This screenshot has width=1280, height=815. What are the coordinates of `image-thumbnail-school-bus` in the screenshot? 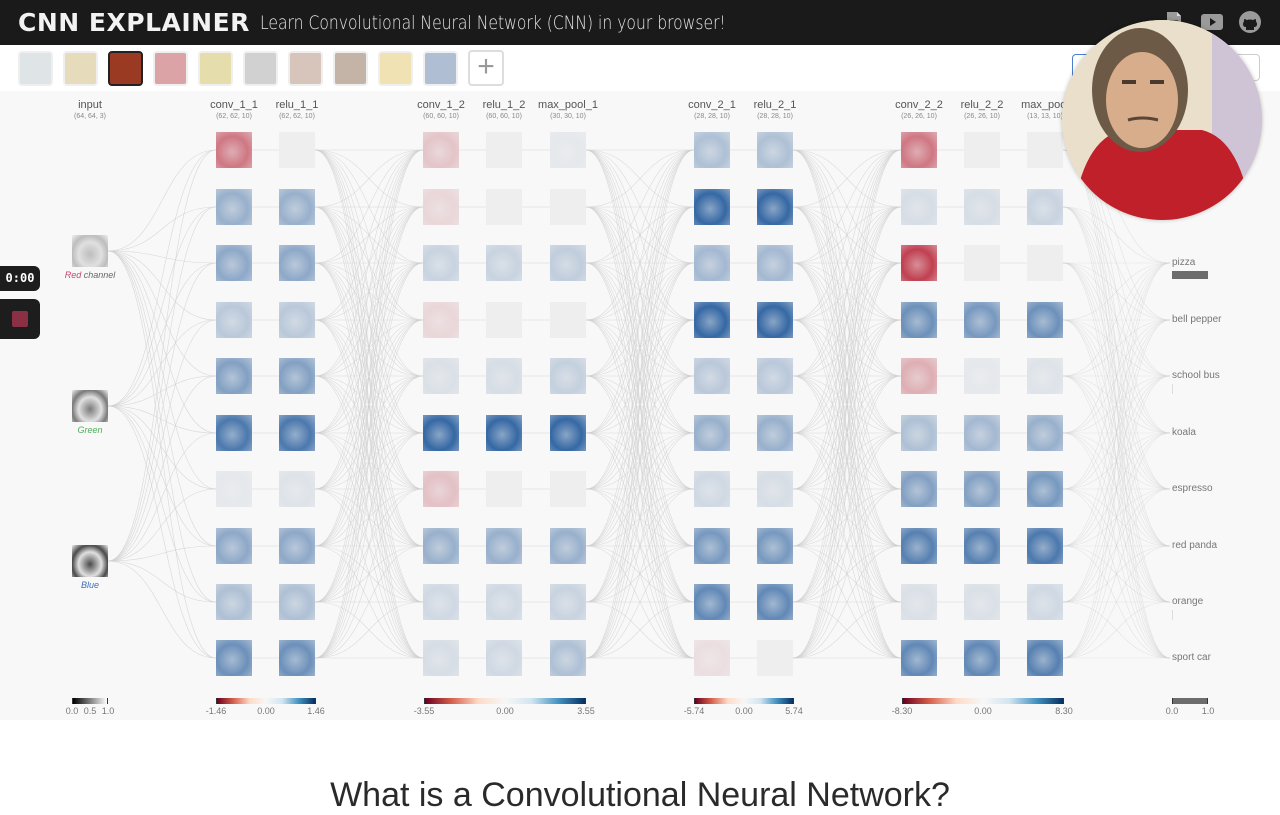 It's located at (215, 68).